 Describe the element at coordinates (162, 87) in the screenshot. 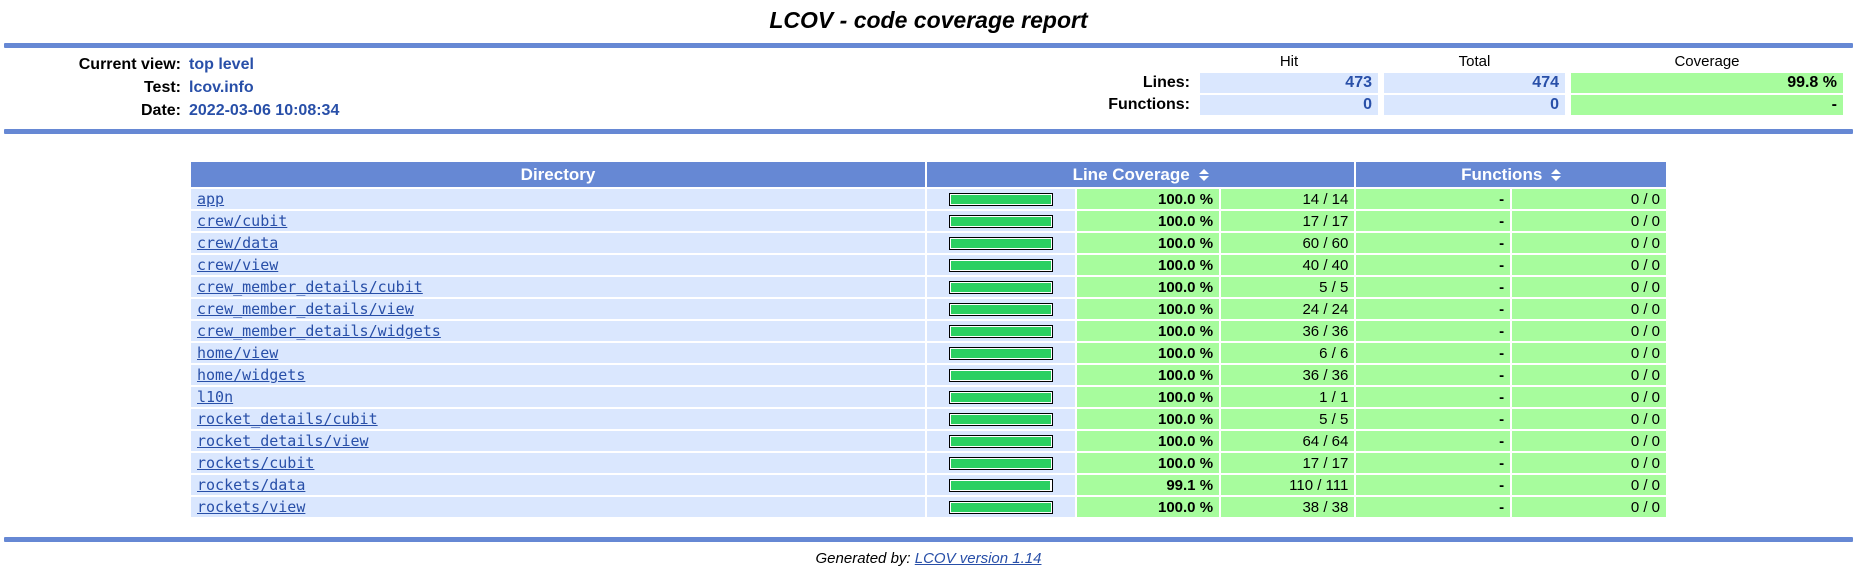

I see `test-label: Test:` at that location.